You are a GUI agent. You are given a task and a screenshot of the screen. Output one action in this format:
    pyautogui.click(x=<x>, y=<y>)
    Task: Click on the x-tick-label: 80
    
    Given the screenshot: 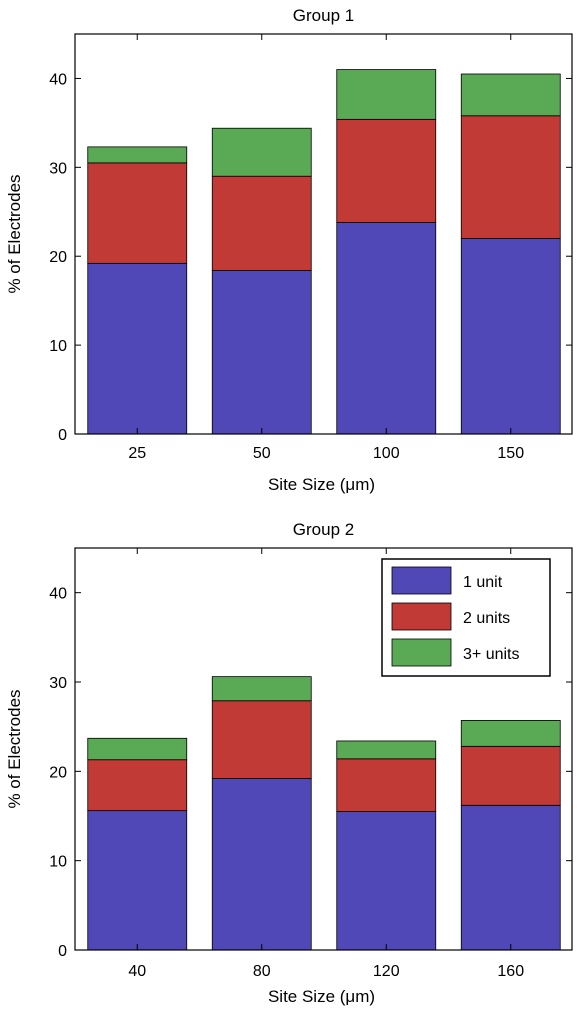 What is the action you would take?
    pyautogui.click(x=262, y=971)
    